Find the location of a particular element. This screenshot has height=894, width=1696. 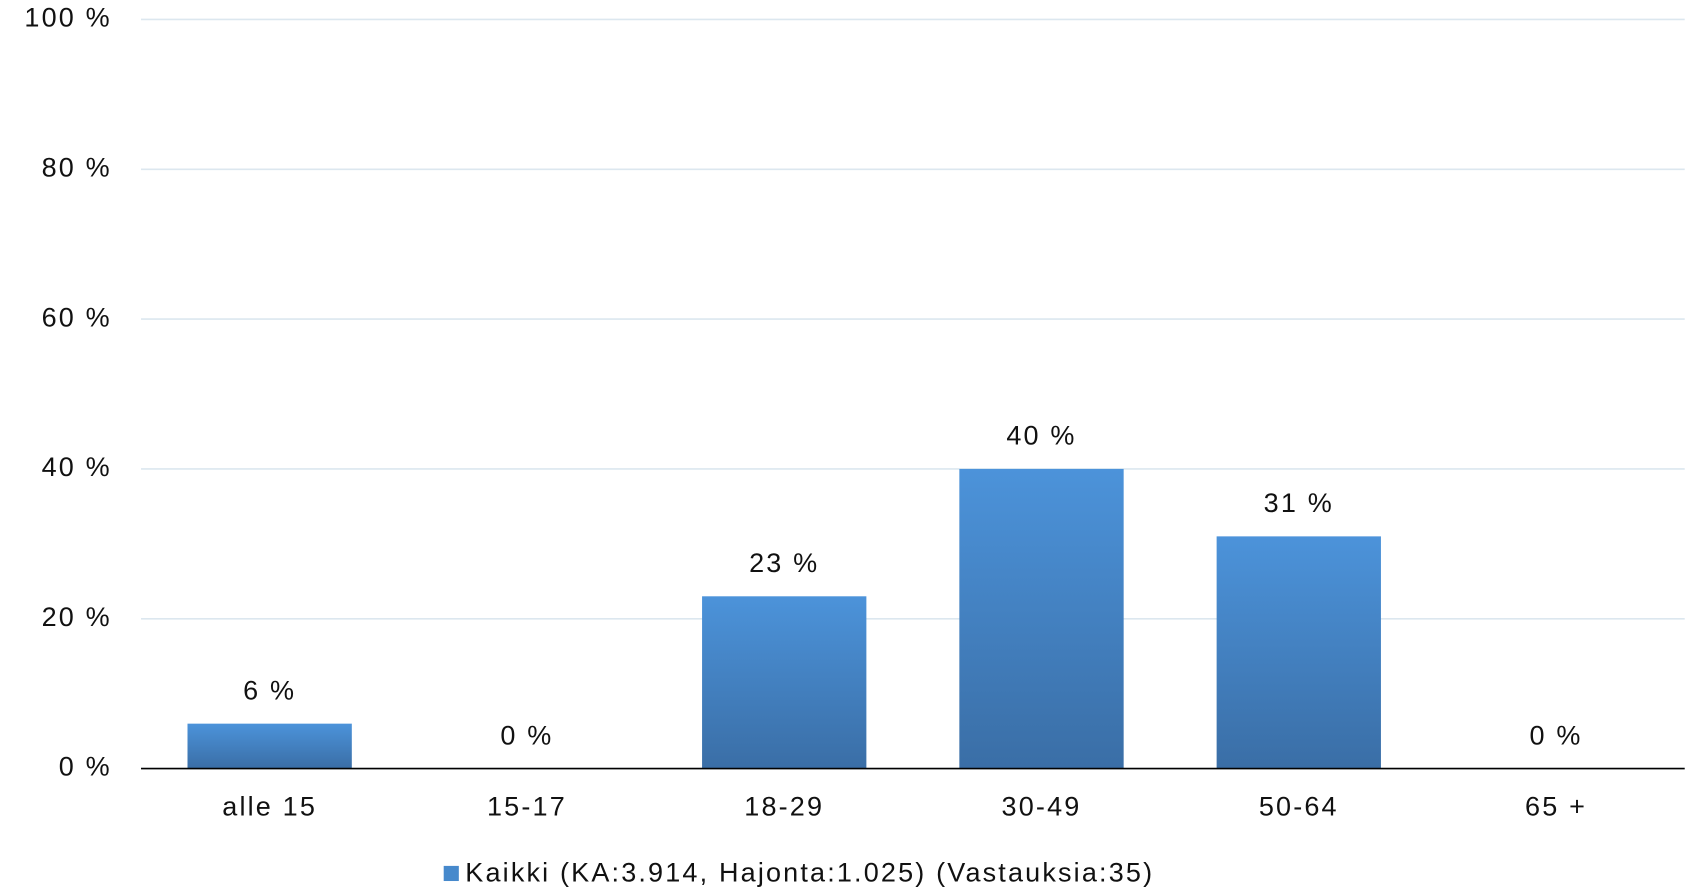

x-tick-label: 18-29 is located at coordinates (784, 807).